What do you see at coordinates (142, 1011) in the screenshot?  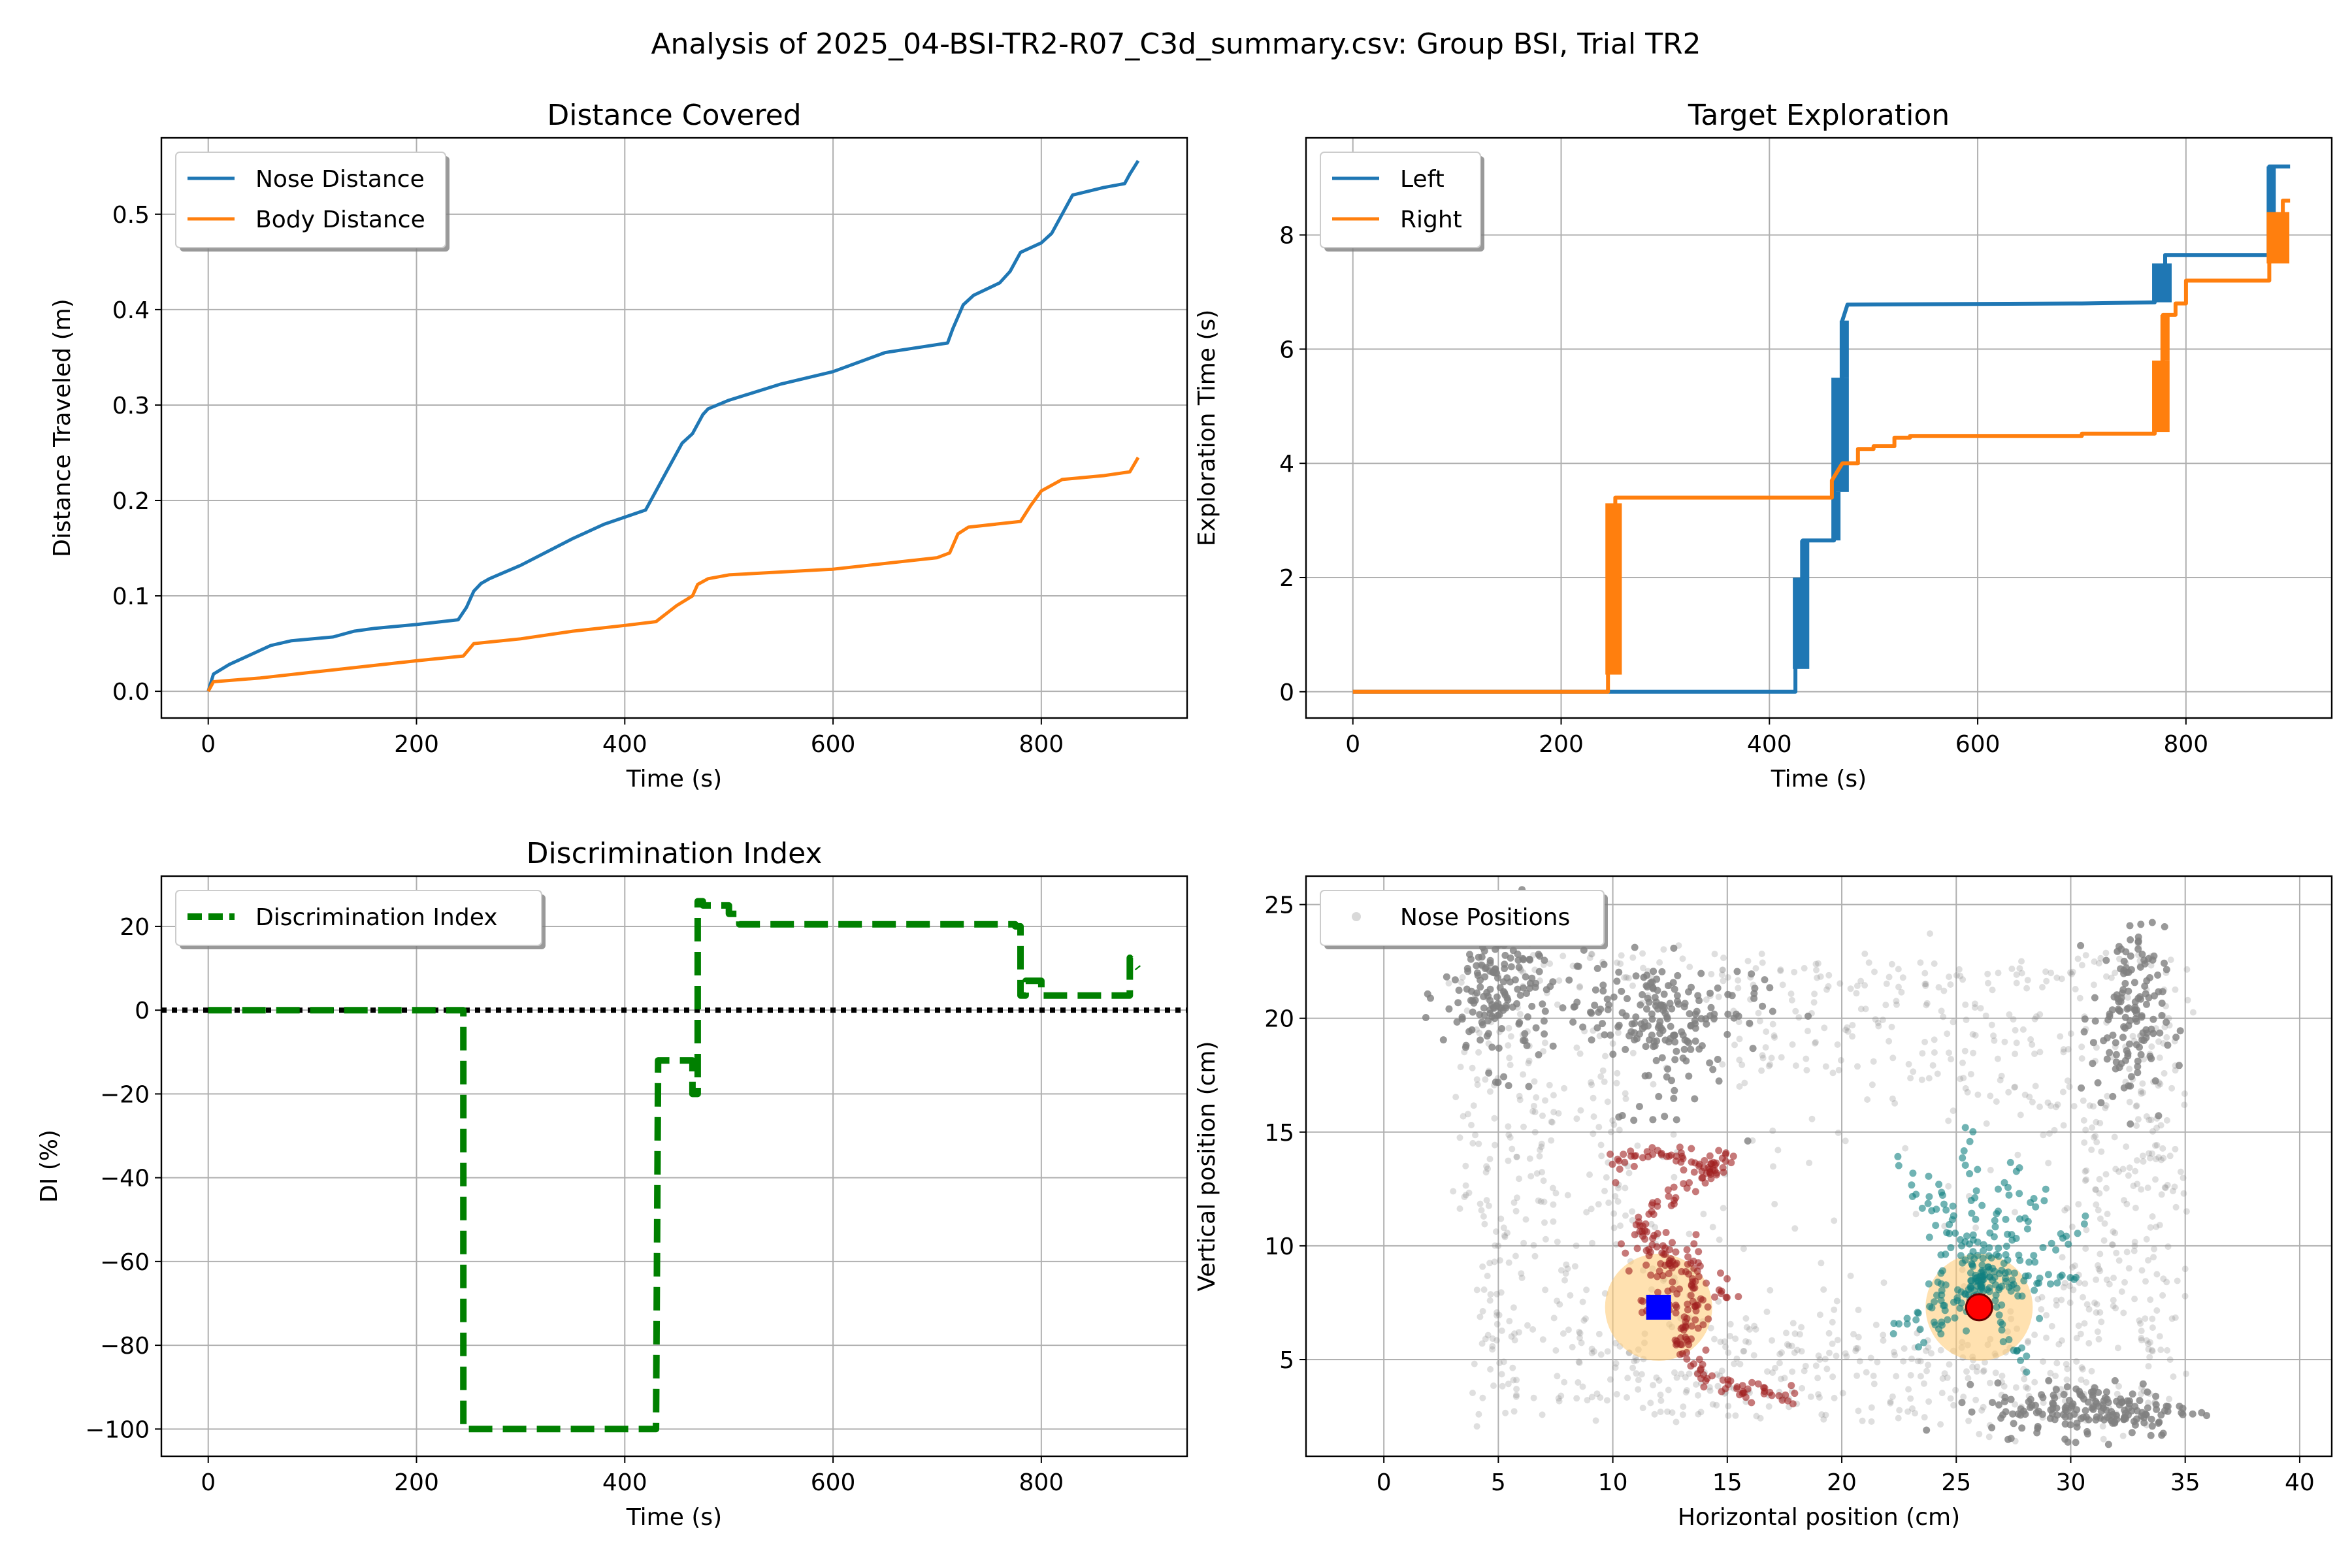 I see `y-tick-label: 0` at bounding box center [142, 1011].